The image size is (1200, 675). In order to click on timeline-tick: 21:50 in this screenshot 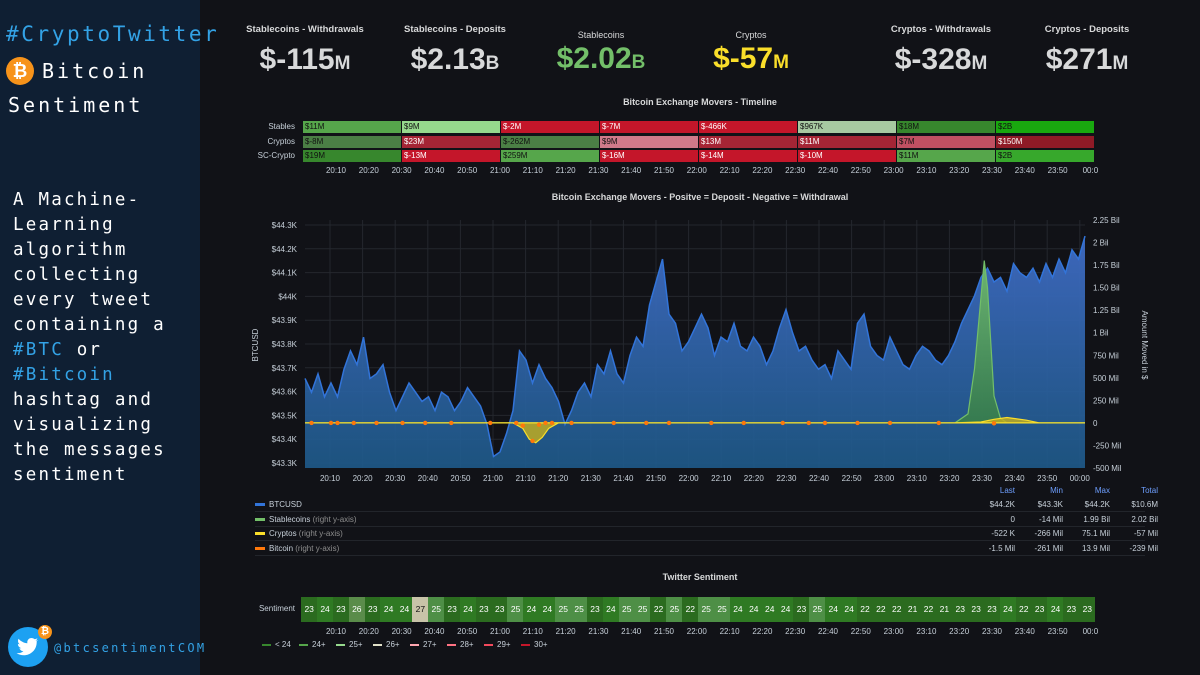, I will do `click(664, 170)`.